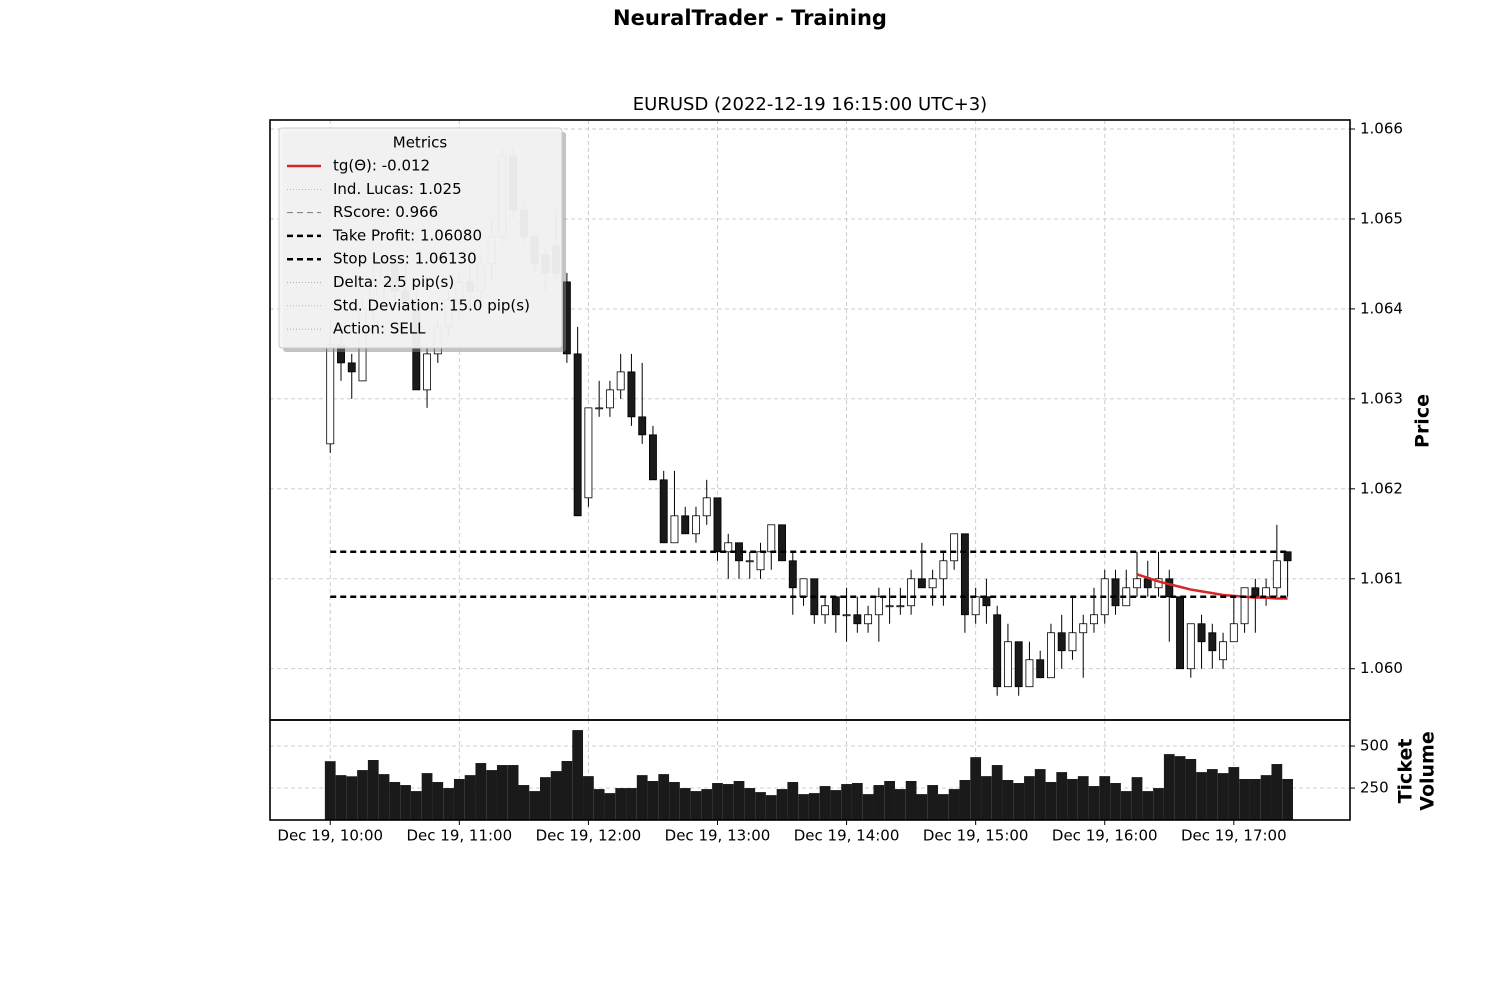  What do you see at coordinates (405, 259) in the screenshot?
I see `legend-label: Stop Loss: 1.06130` at bounding box center [405, 259].